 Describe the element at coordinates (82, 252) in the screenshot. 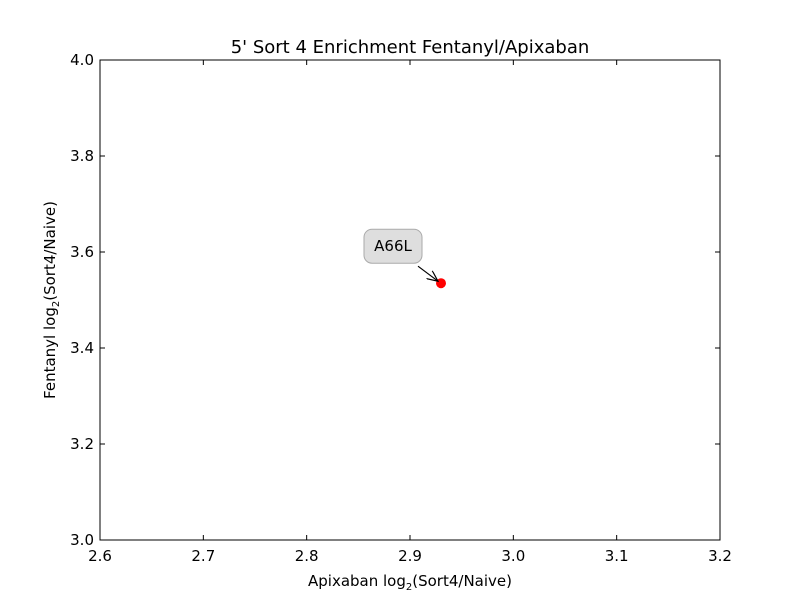

I see `y-tick-label: 3.6` at that location.